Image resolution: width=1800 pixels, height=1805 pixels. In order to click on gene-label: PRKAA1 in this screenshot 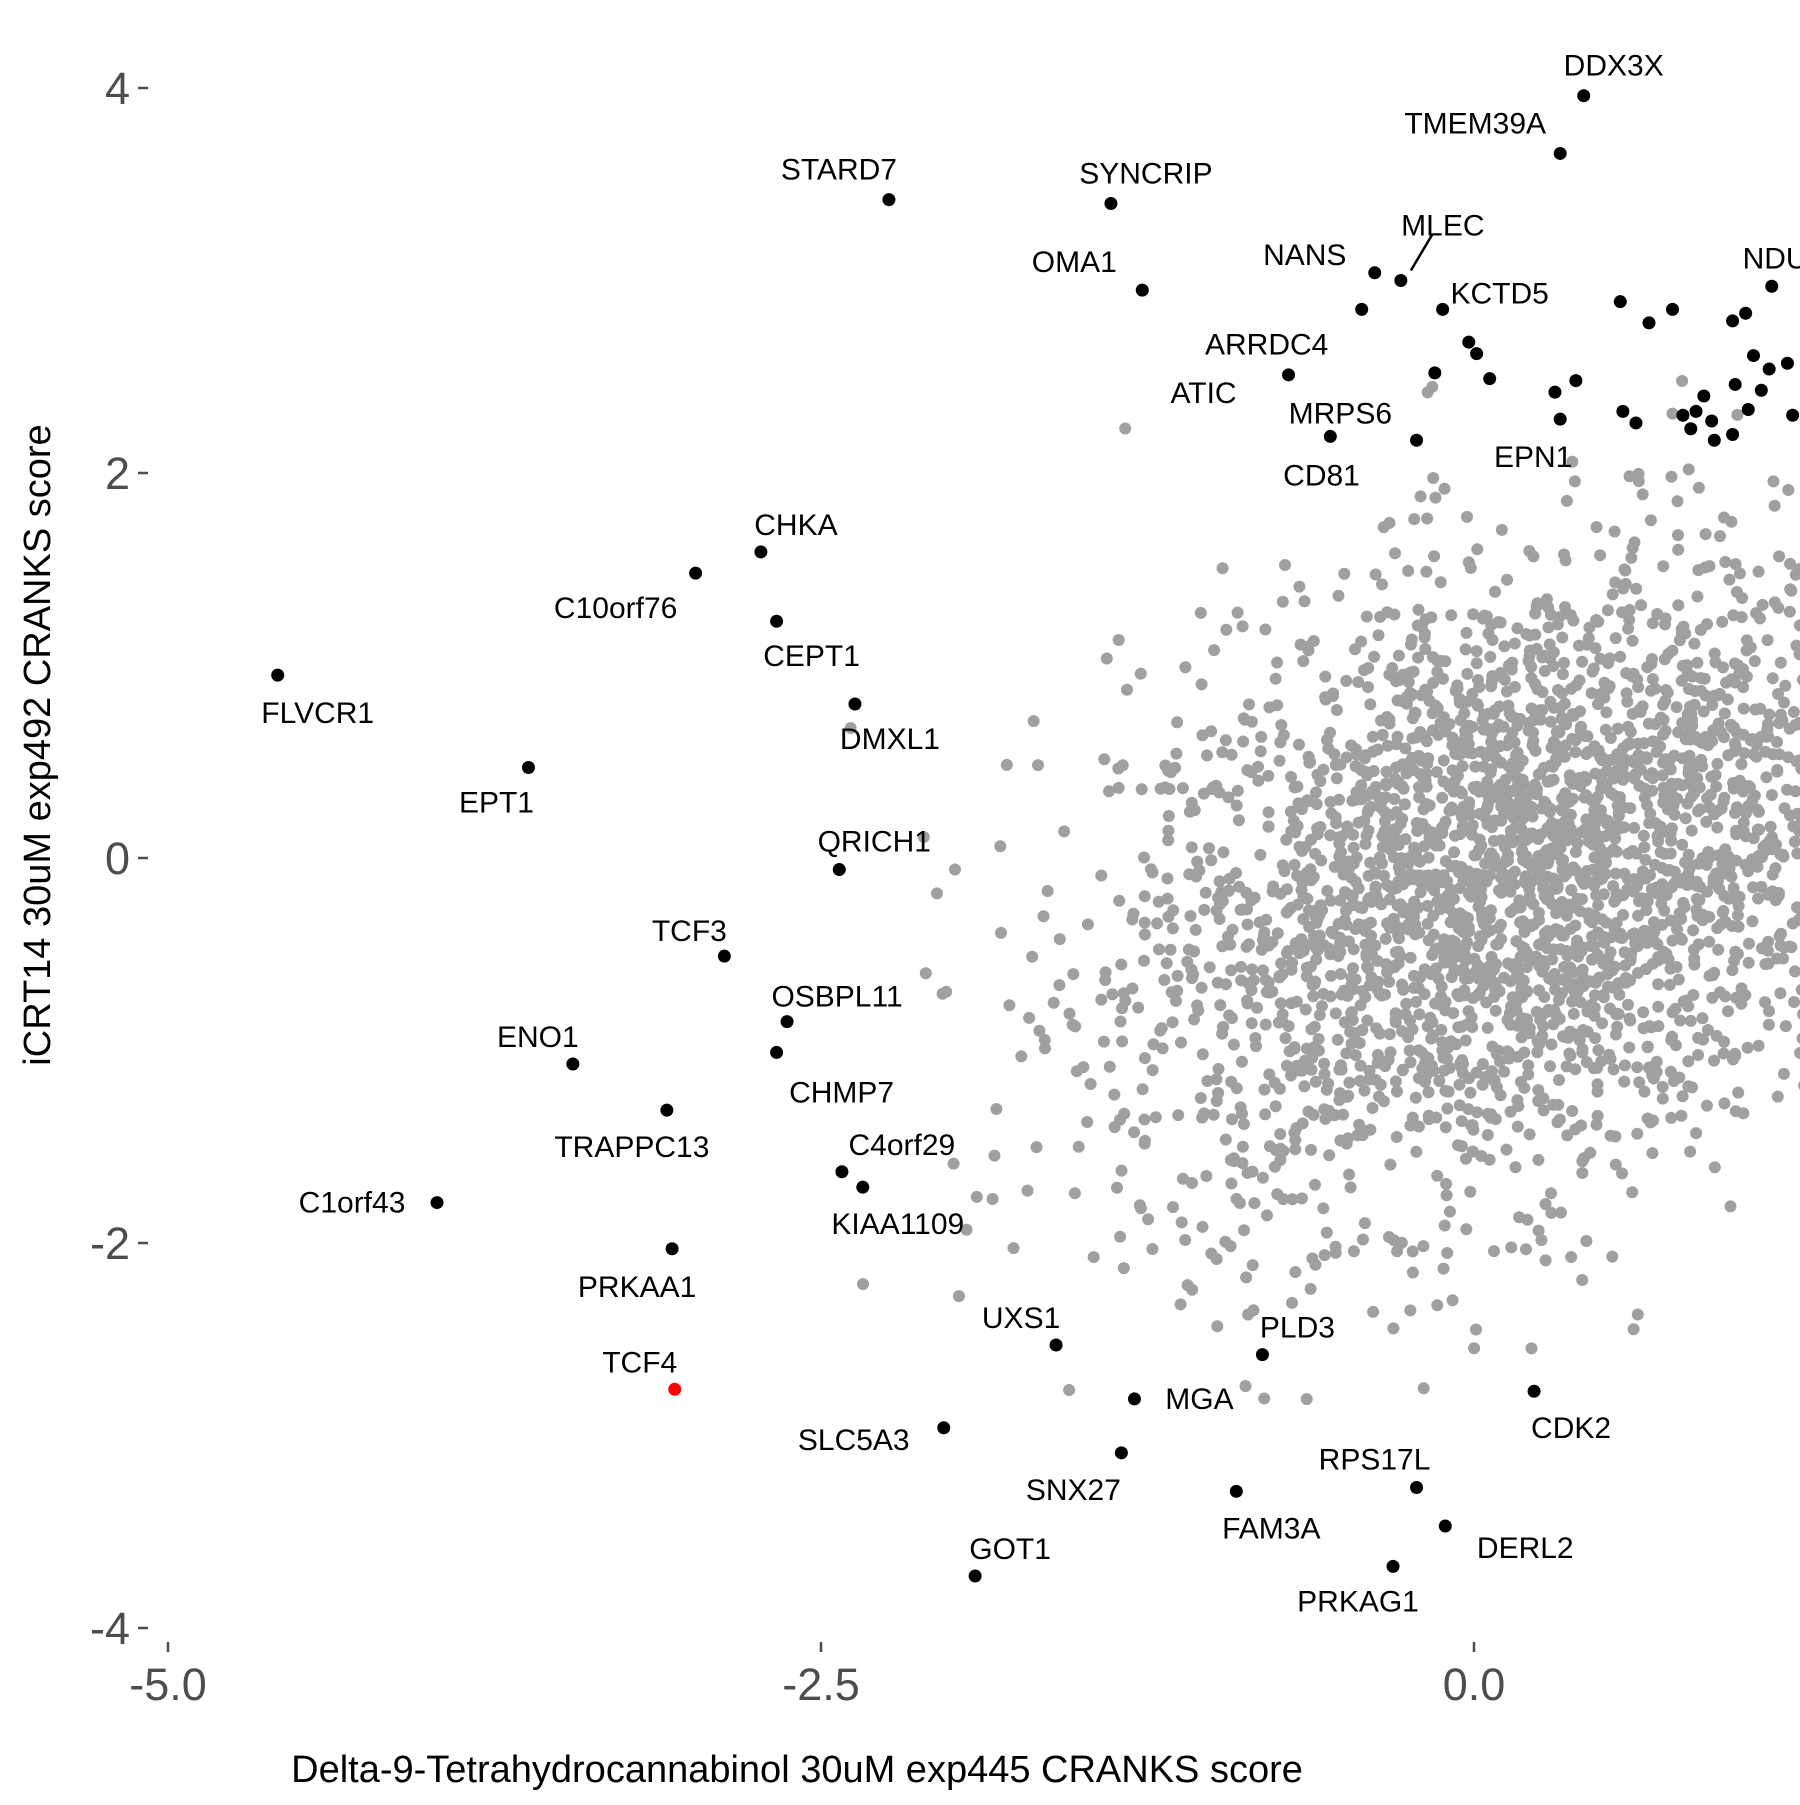, I will do `click(637, 1287)`.